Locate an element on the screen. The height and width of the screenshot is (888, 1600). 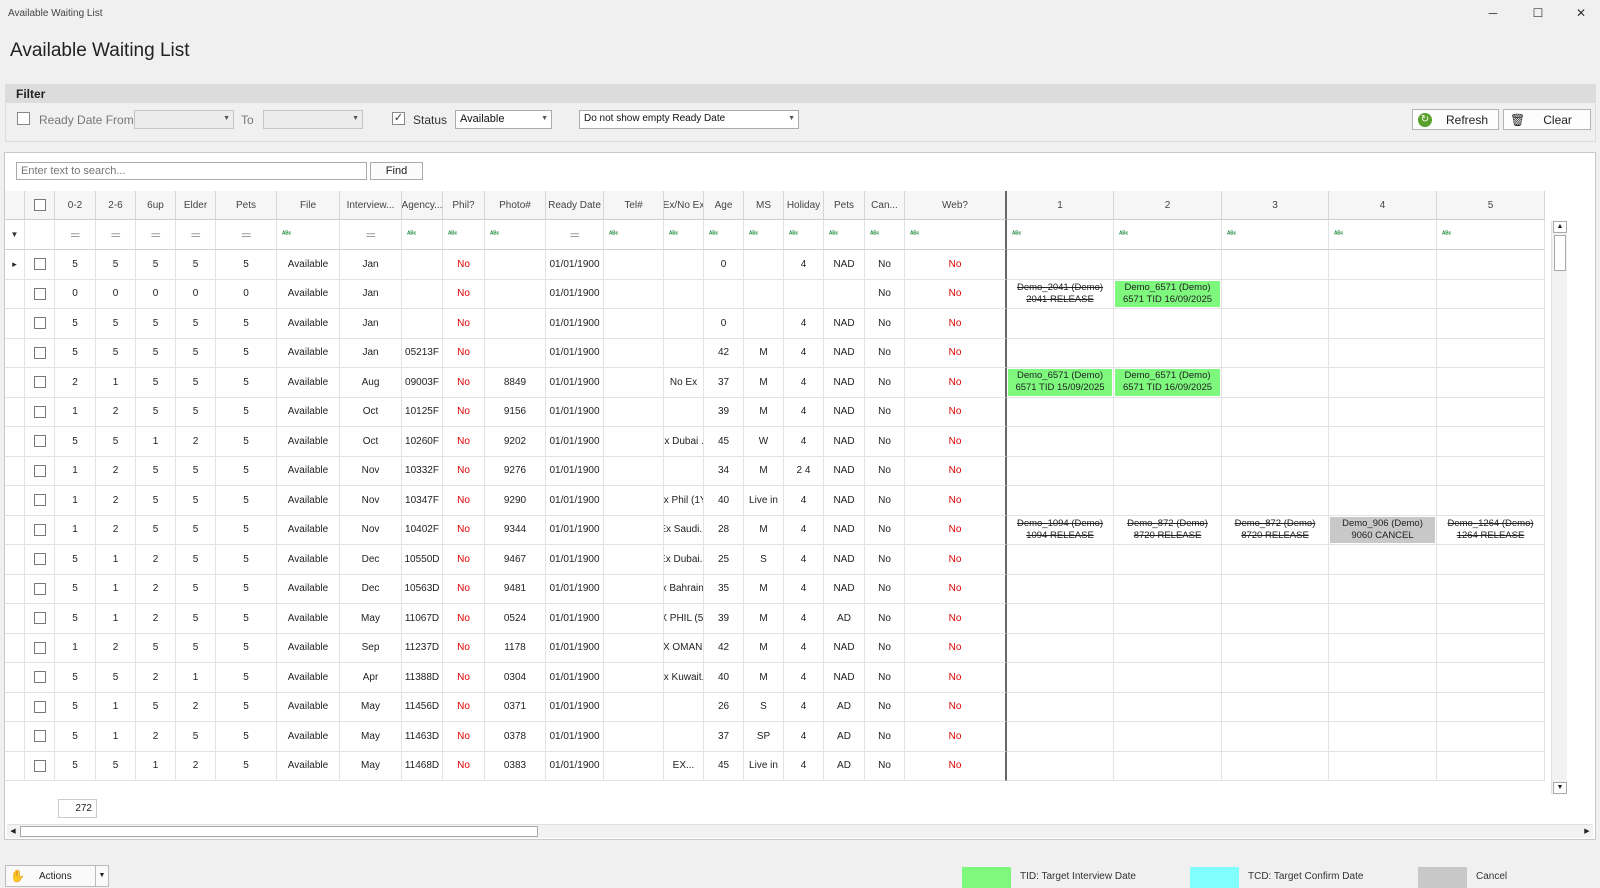
column-header: MS is located at coordinates (764, 205).